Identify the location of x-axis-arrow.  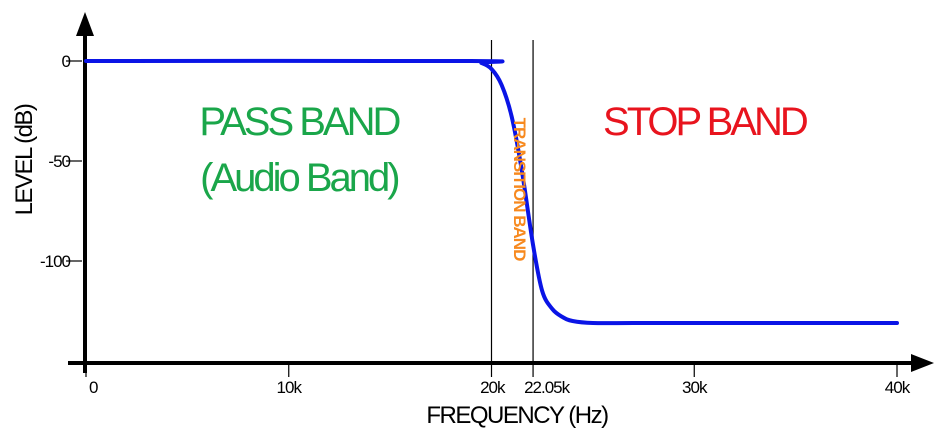
(922, 363).